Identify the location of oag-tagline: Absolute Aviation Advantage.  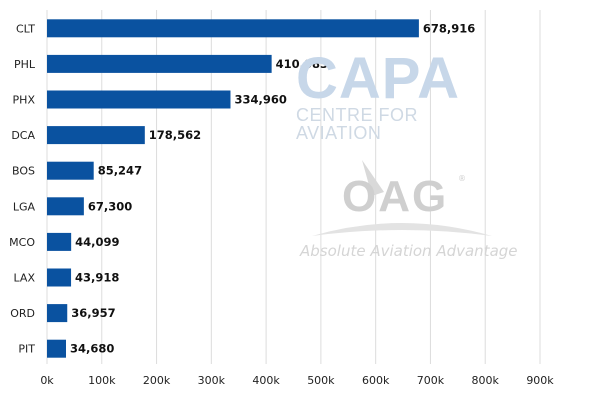
(409, 251).